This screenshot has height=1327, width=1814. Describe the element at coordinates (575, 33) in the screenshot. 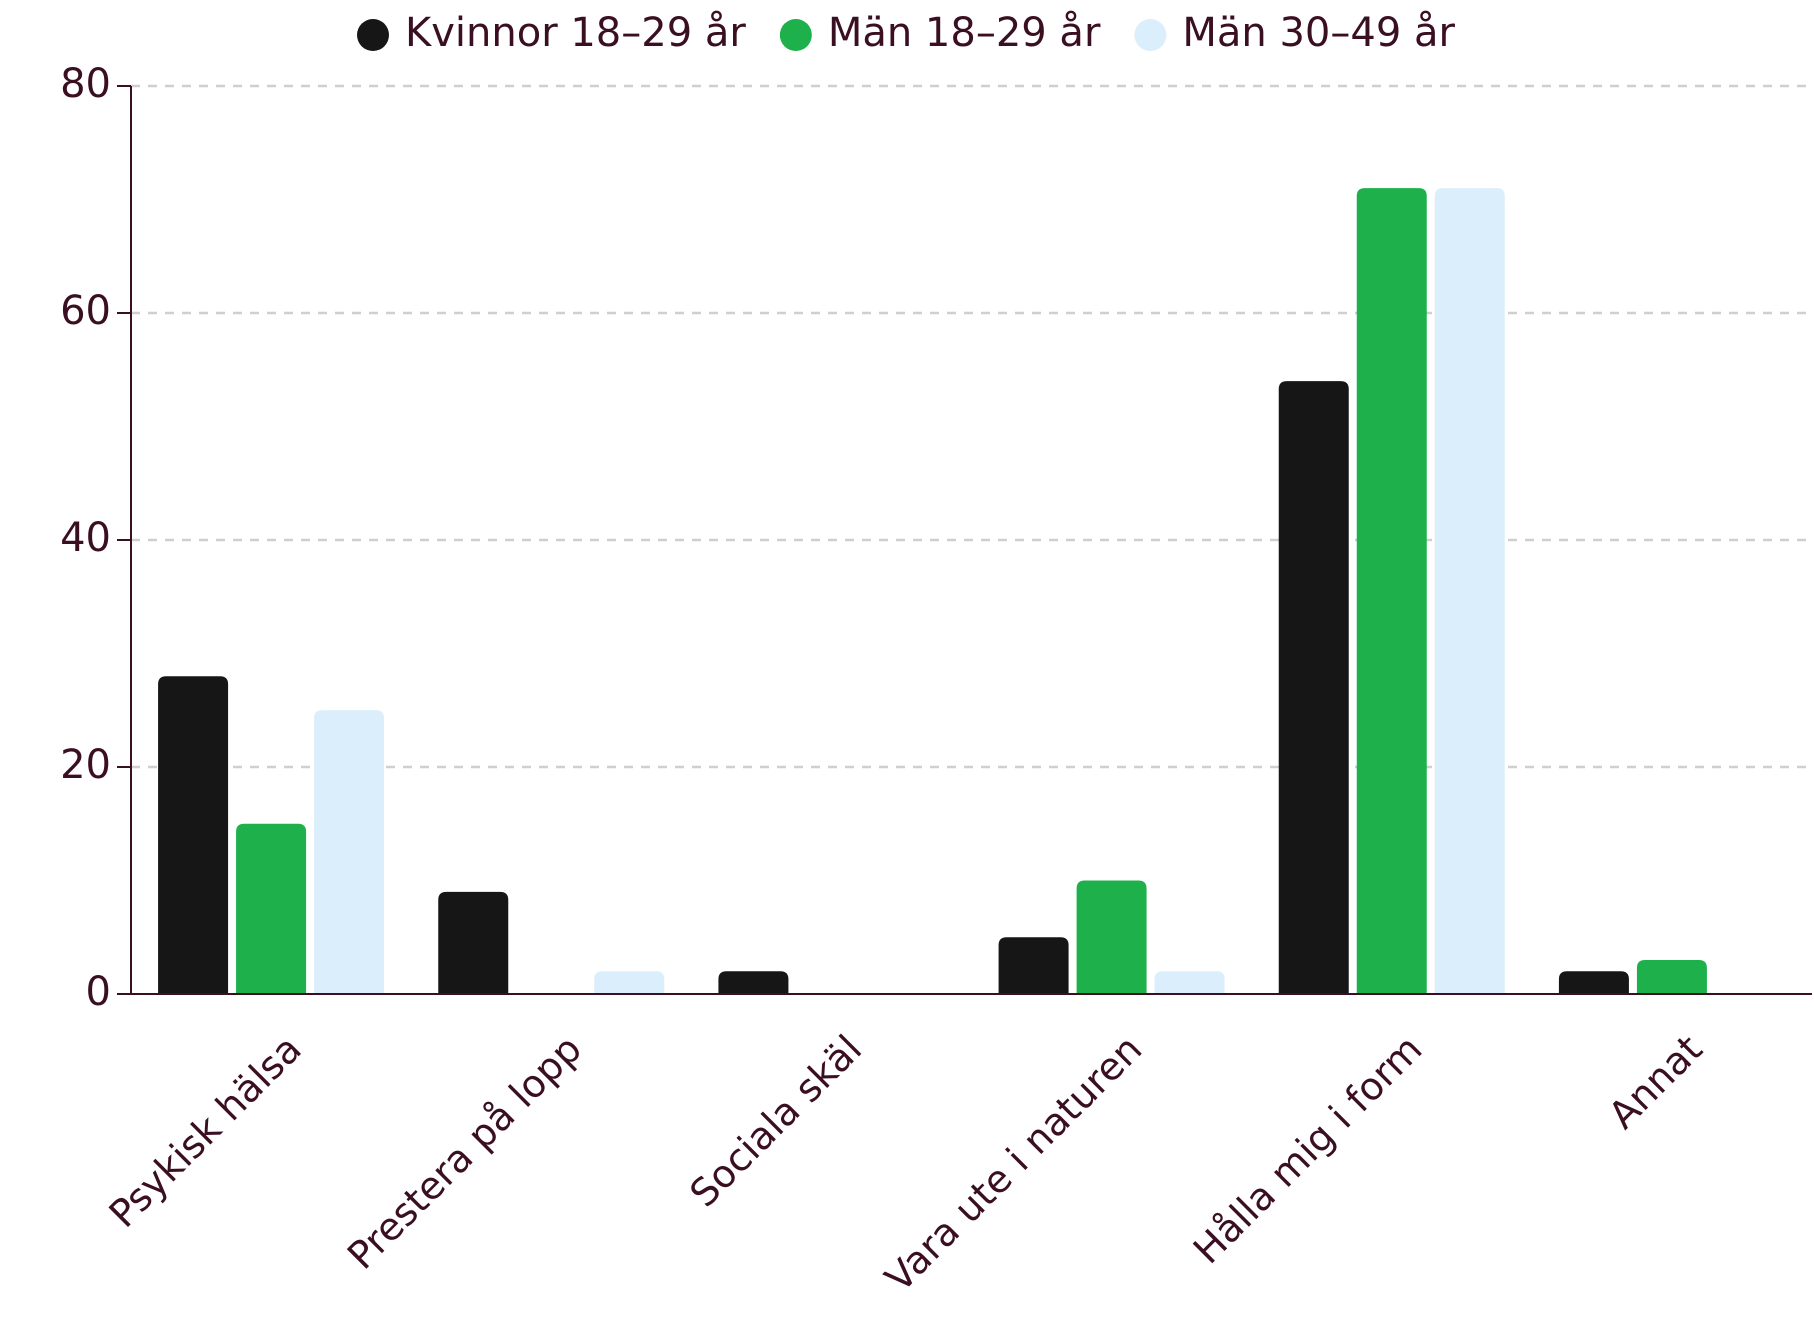

I see `legend-label: Kvinnor 18–29 år` at that location.